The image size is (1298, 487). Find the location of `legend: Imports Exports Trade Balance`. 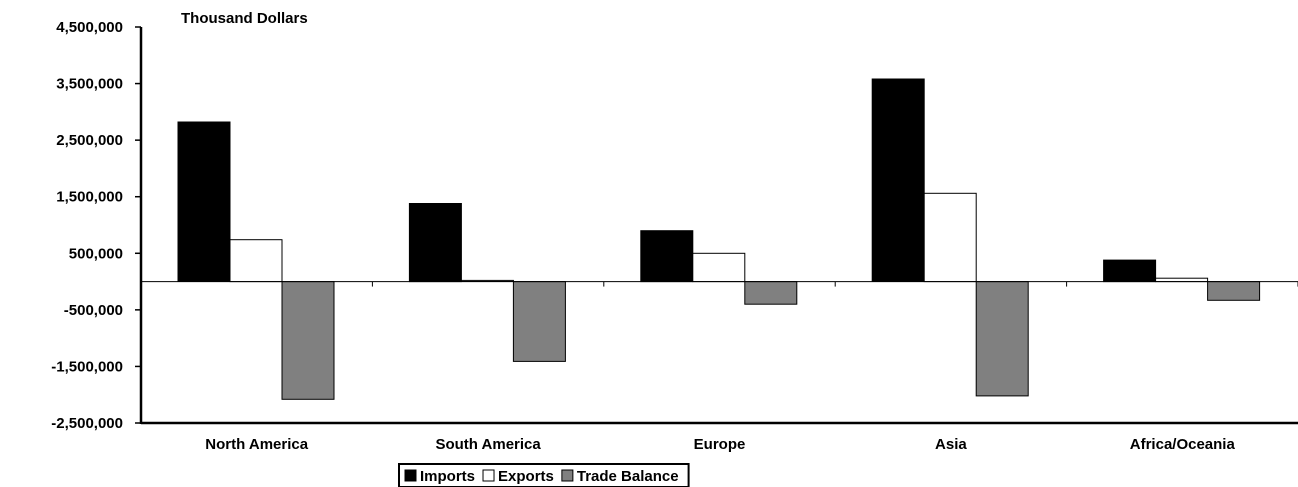

legend: Imports Exports Trade Balance is located at coordinates (544, 475).